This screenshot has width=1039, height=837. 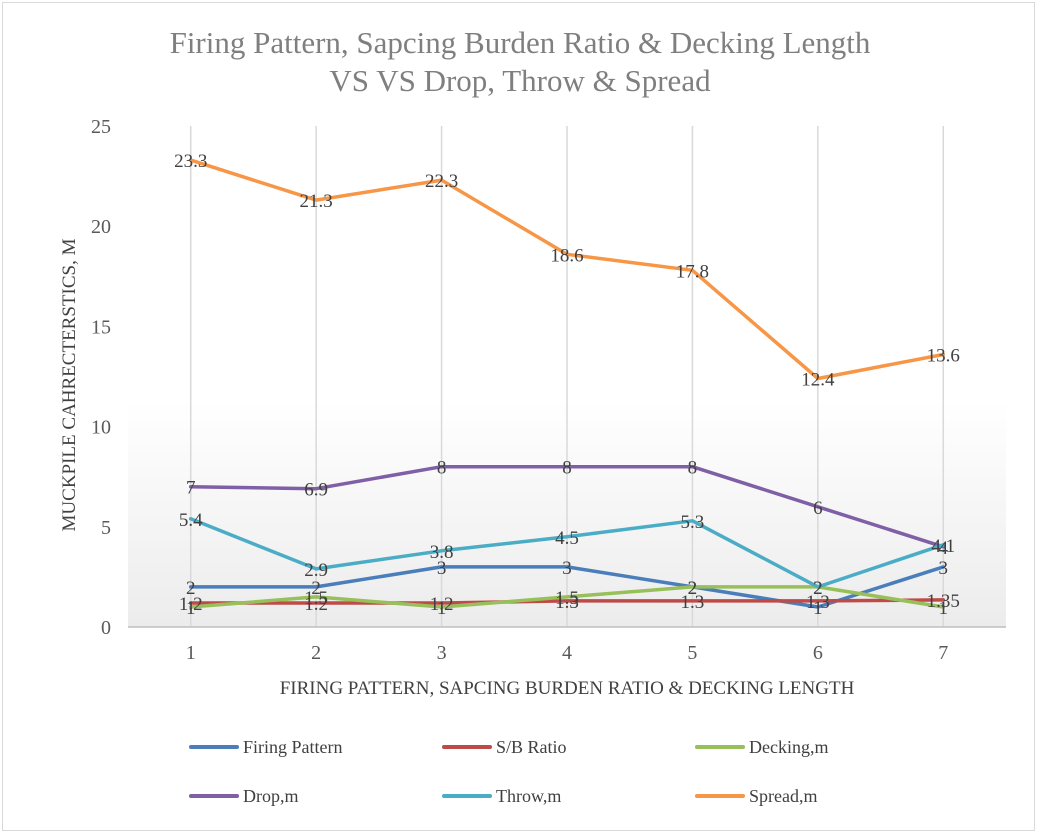 What do you see at coordinates (191, 488) in the screenshot?
I see `data-label: 7` at bounding box center [191, 488].